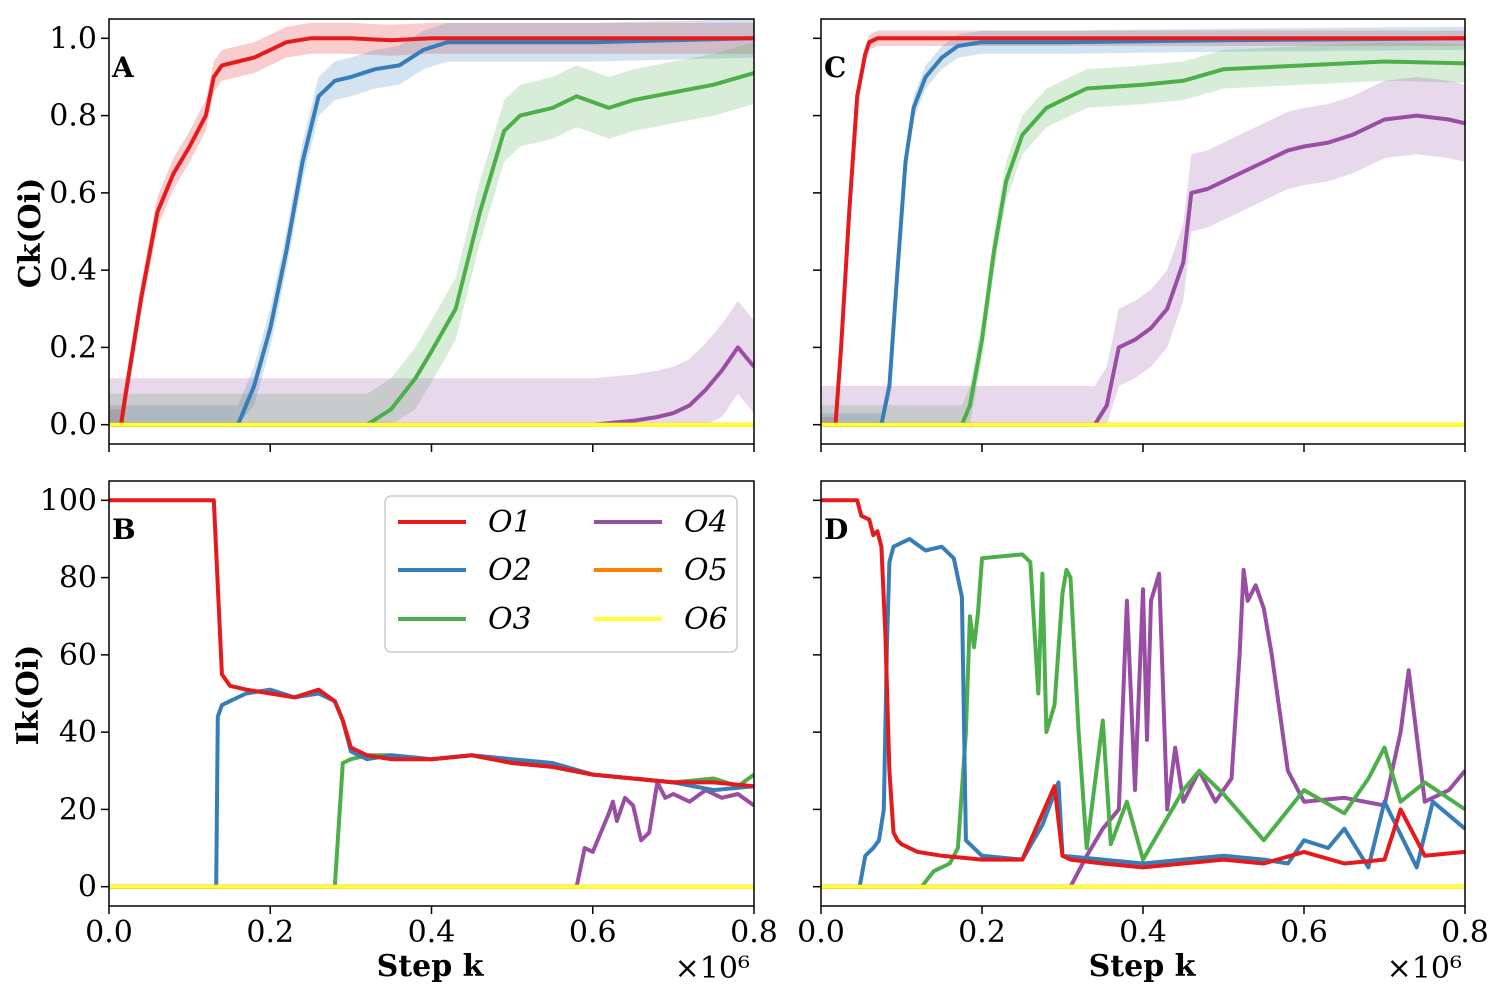  What do you see at coordinates (432, 932) in the screenshot?
I see `xtick-label-b: 0.4` at bounding box center [432, 932].